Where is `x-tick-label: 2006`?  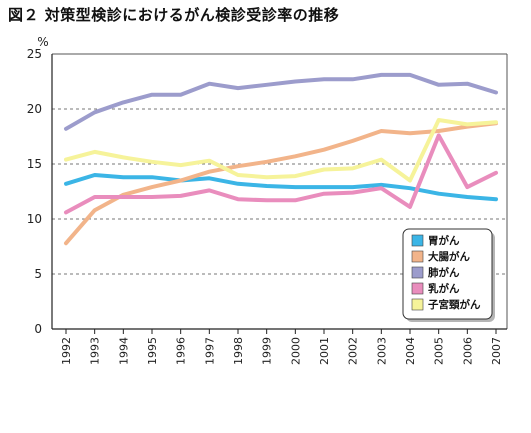 x-tick-label: 2006 is located at coordinates (467, 351).